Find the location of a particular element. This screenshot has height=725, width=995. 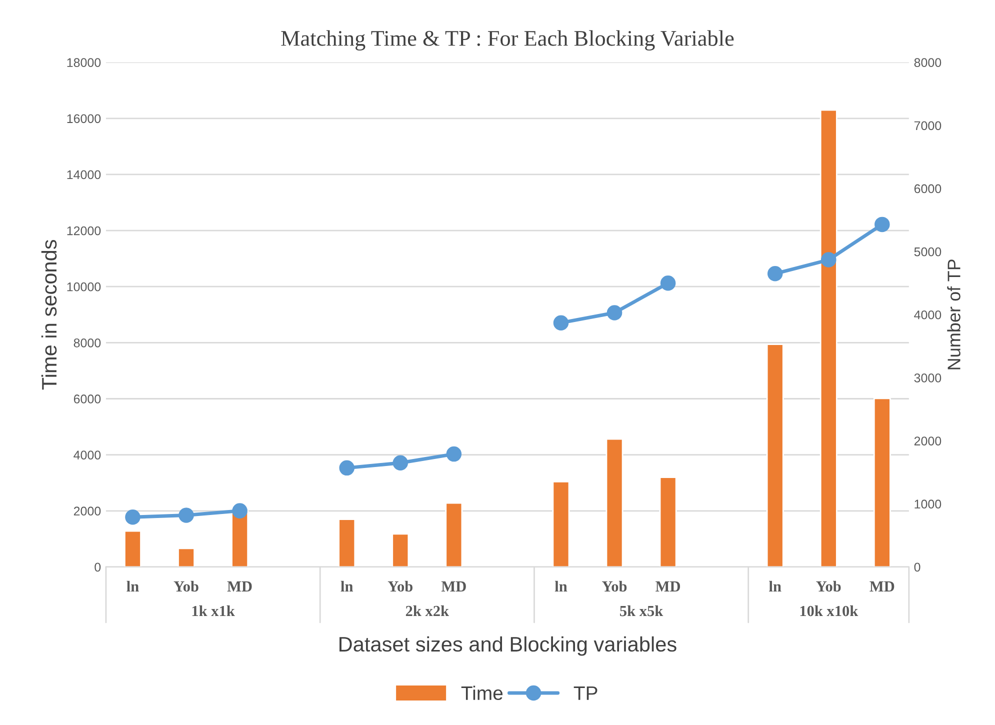

text: 10k x10k is located at coordinates (829, 610).